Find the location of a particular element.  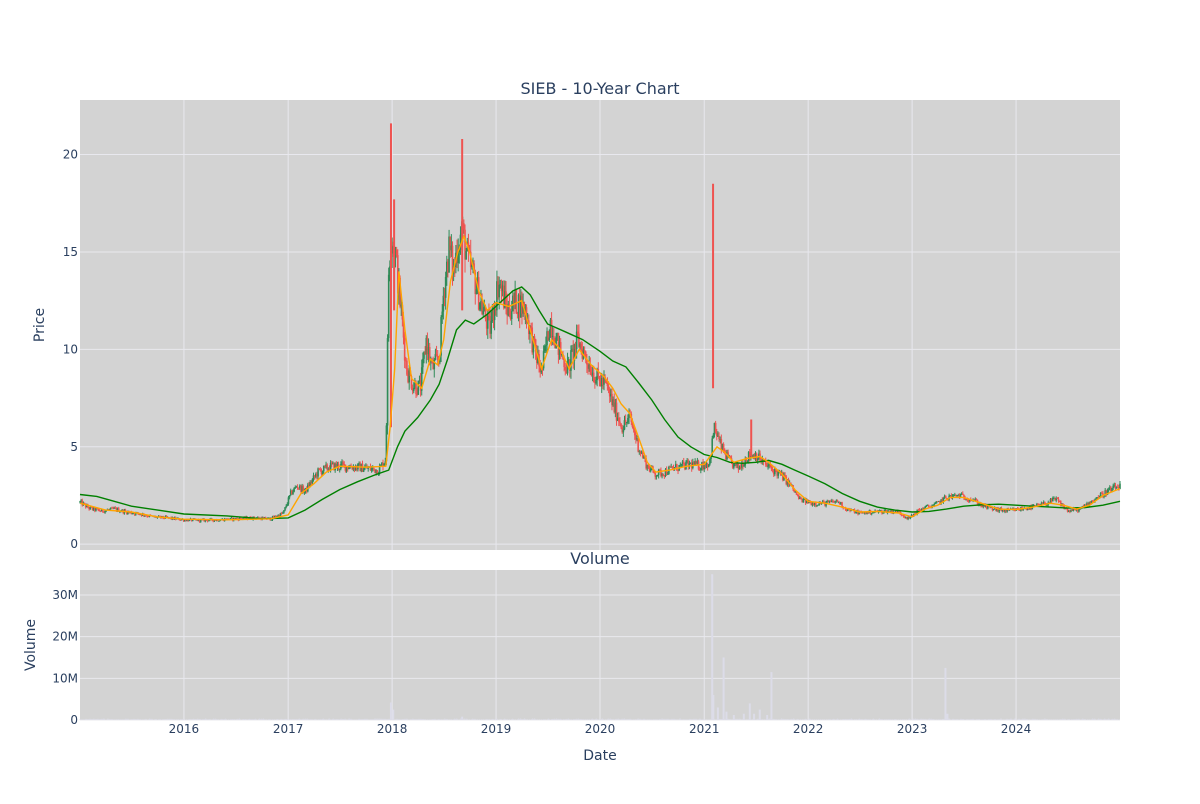

volume-y-tick-label: 0 is located at coordinates (74, 720).